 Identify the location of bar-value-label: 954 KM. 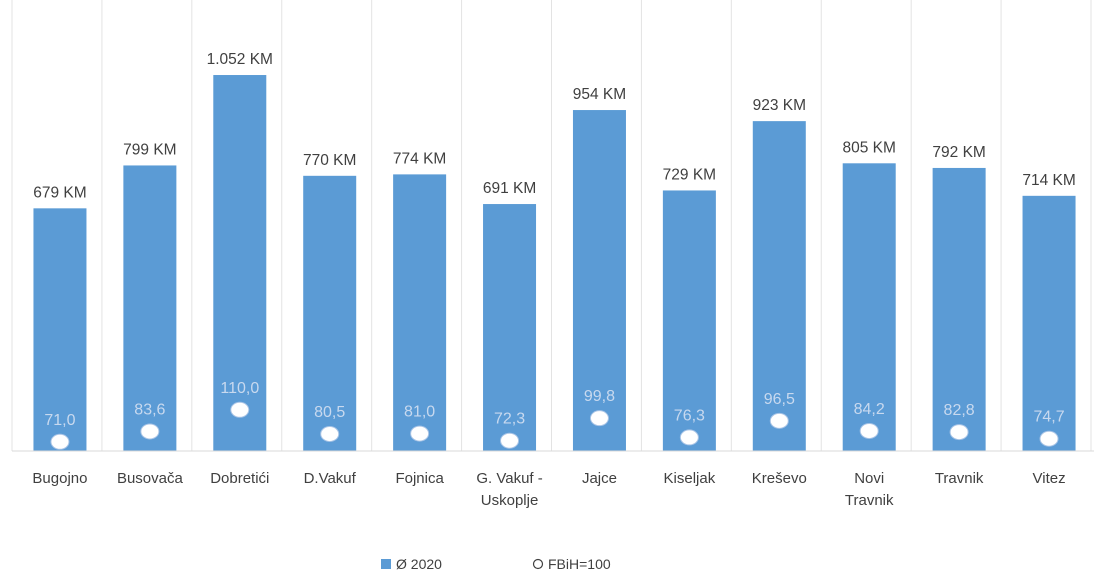
(599, 94).